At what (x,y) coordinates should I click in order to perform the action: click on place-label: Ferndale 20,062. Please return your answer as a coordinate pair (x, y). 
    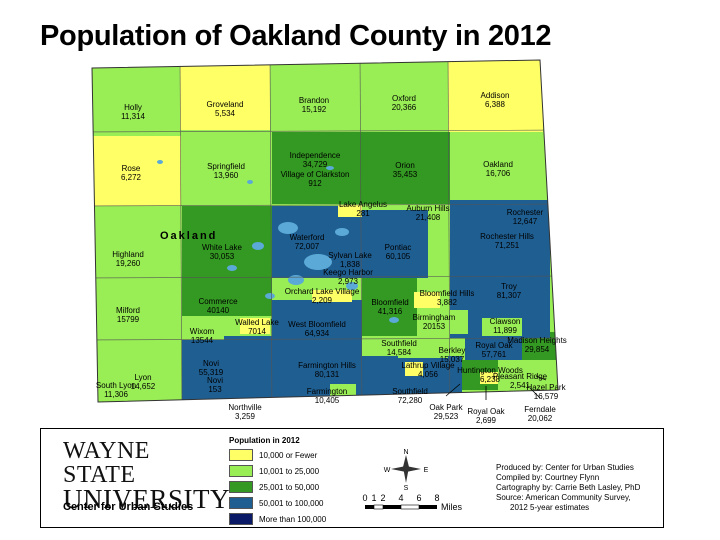
    Looking at the image, I should click on (540, 414).